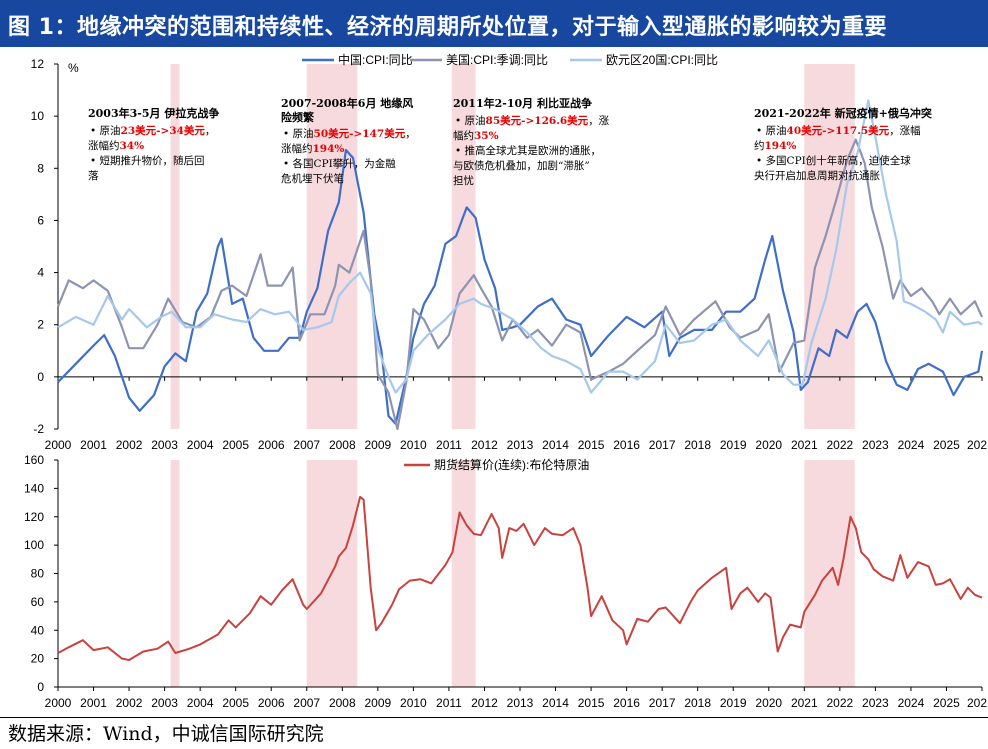 This screenshot has width=988, height=749. I want to click on annotation-text: 约, so click(759, 145).